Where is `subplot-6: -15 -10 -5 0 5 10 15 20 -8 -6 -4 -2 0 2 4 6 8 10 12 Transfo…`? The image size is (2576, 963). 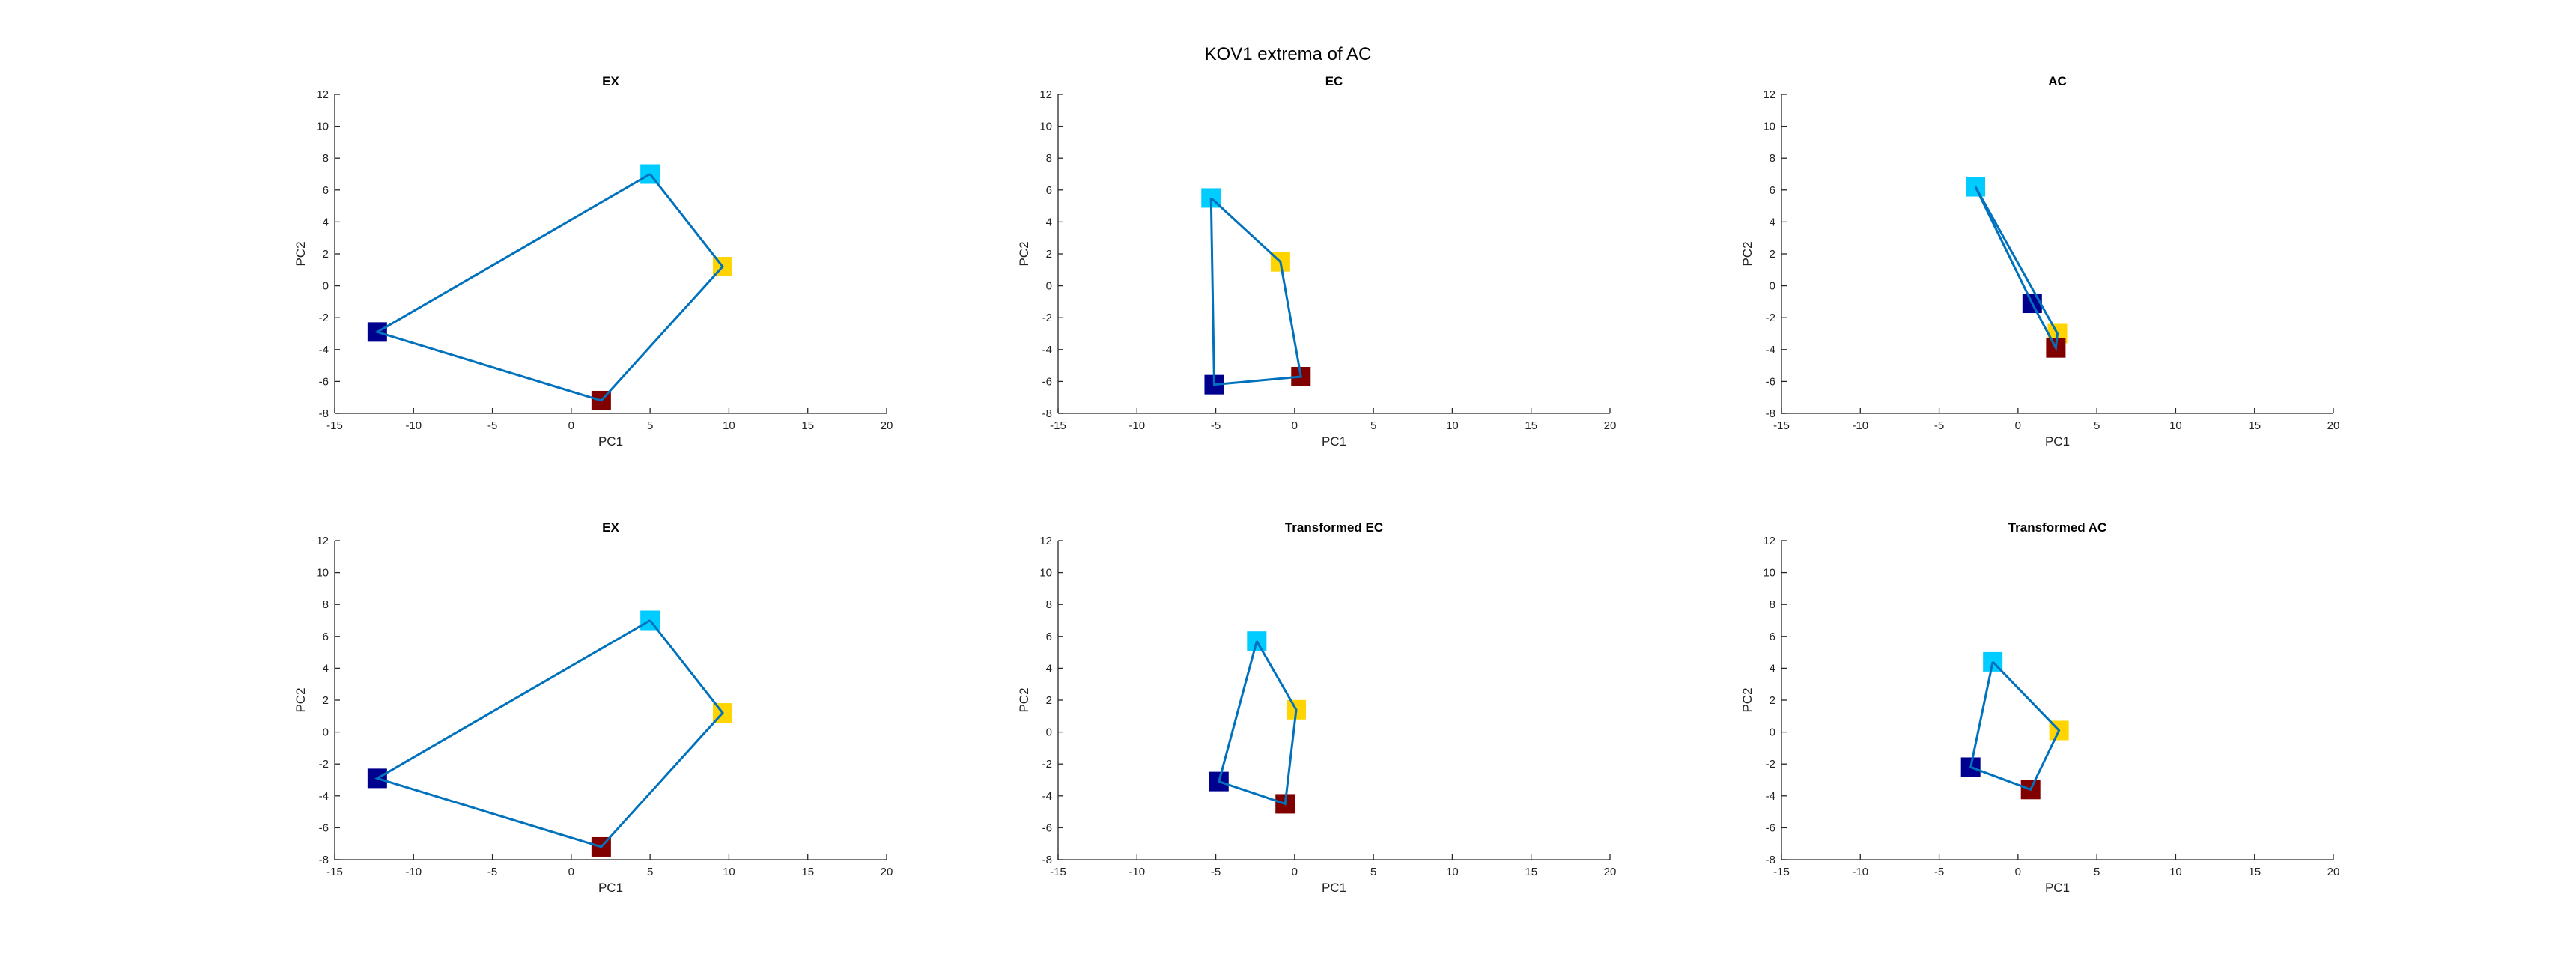
subplot-6: -15 -10 -5 0 5 10 15 20 -8 -6 -4 -2 0 2 4 6 8 10 12 Transfo… is located at coordinates (2039, 708).